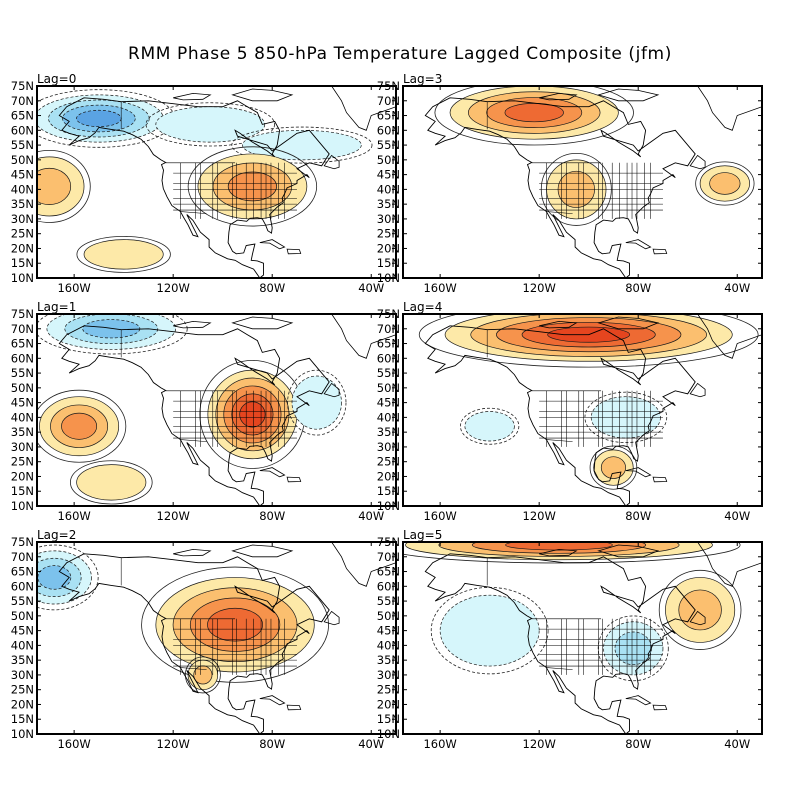 The image size is (800, 800). What do you see at coordinates (56, 79) in the screenshot?
I see `panel-lag-label: Lag=0` at bounding box center [56, 79].